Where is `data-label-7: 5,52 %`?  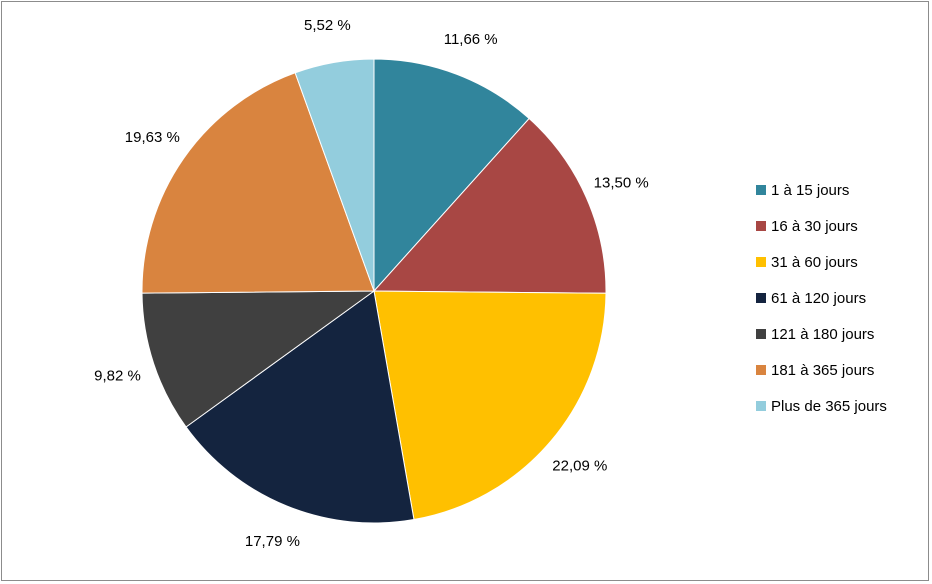
data-label-7: 5,52 % is located at coordinates (327, 25).